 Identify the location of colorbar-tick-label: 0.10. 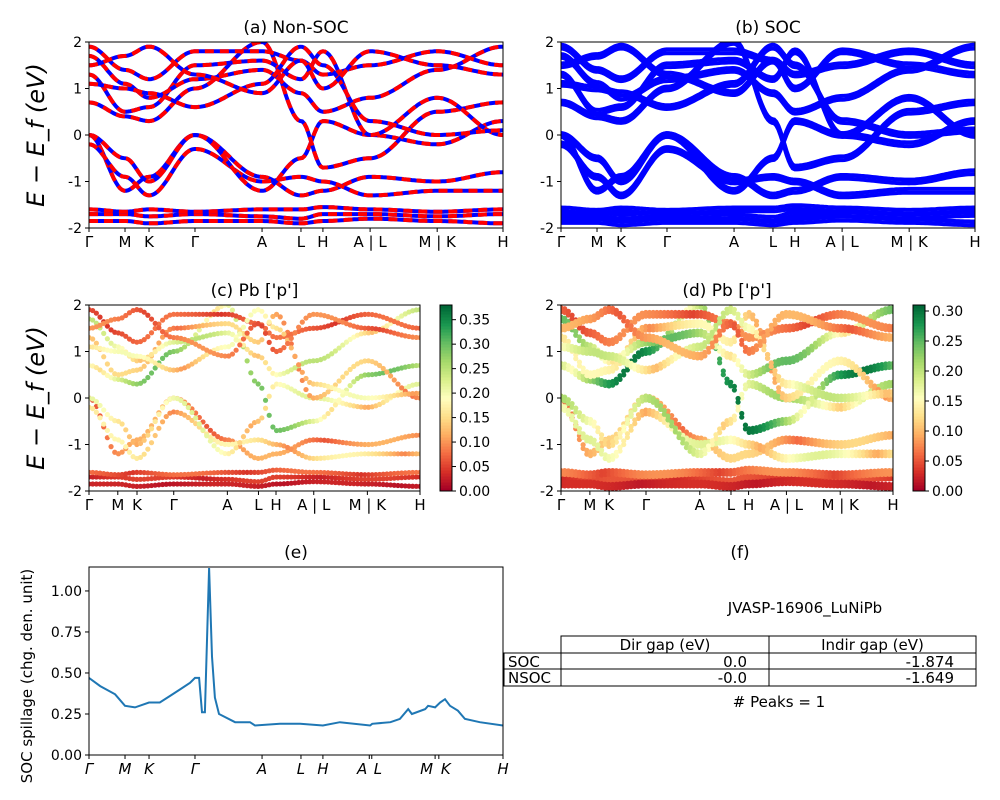
(947, 432).